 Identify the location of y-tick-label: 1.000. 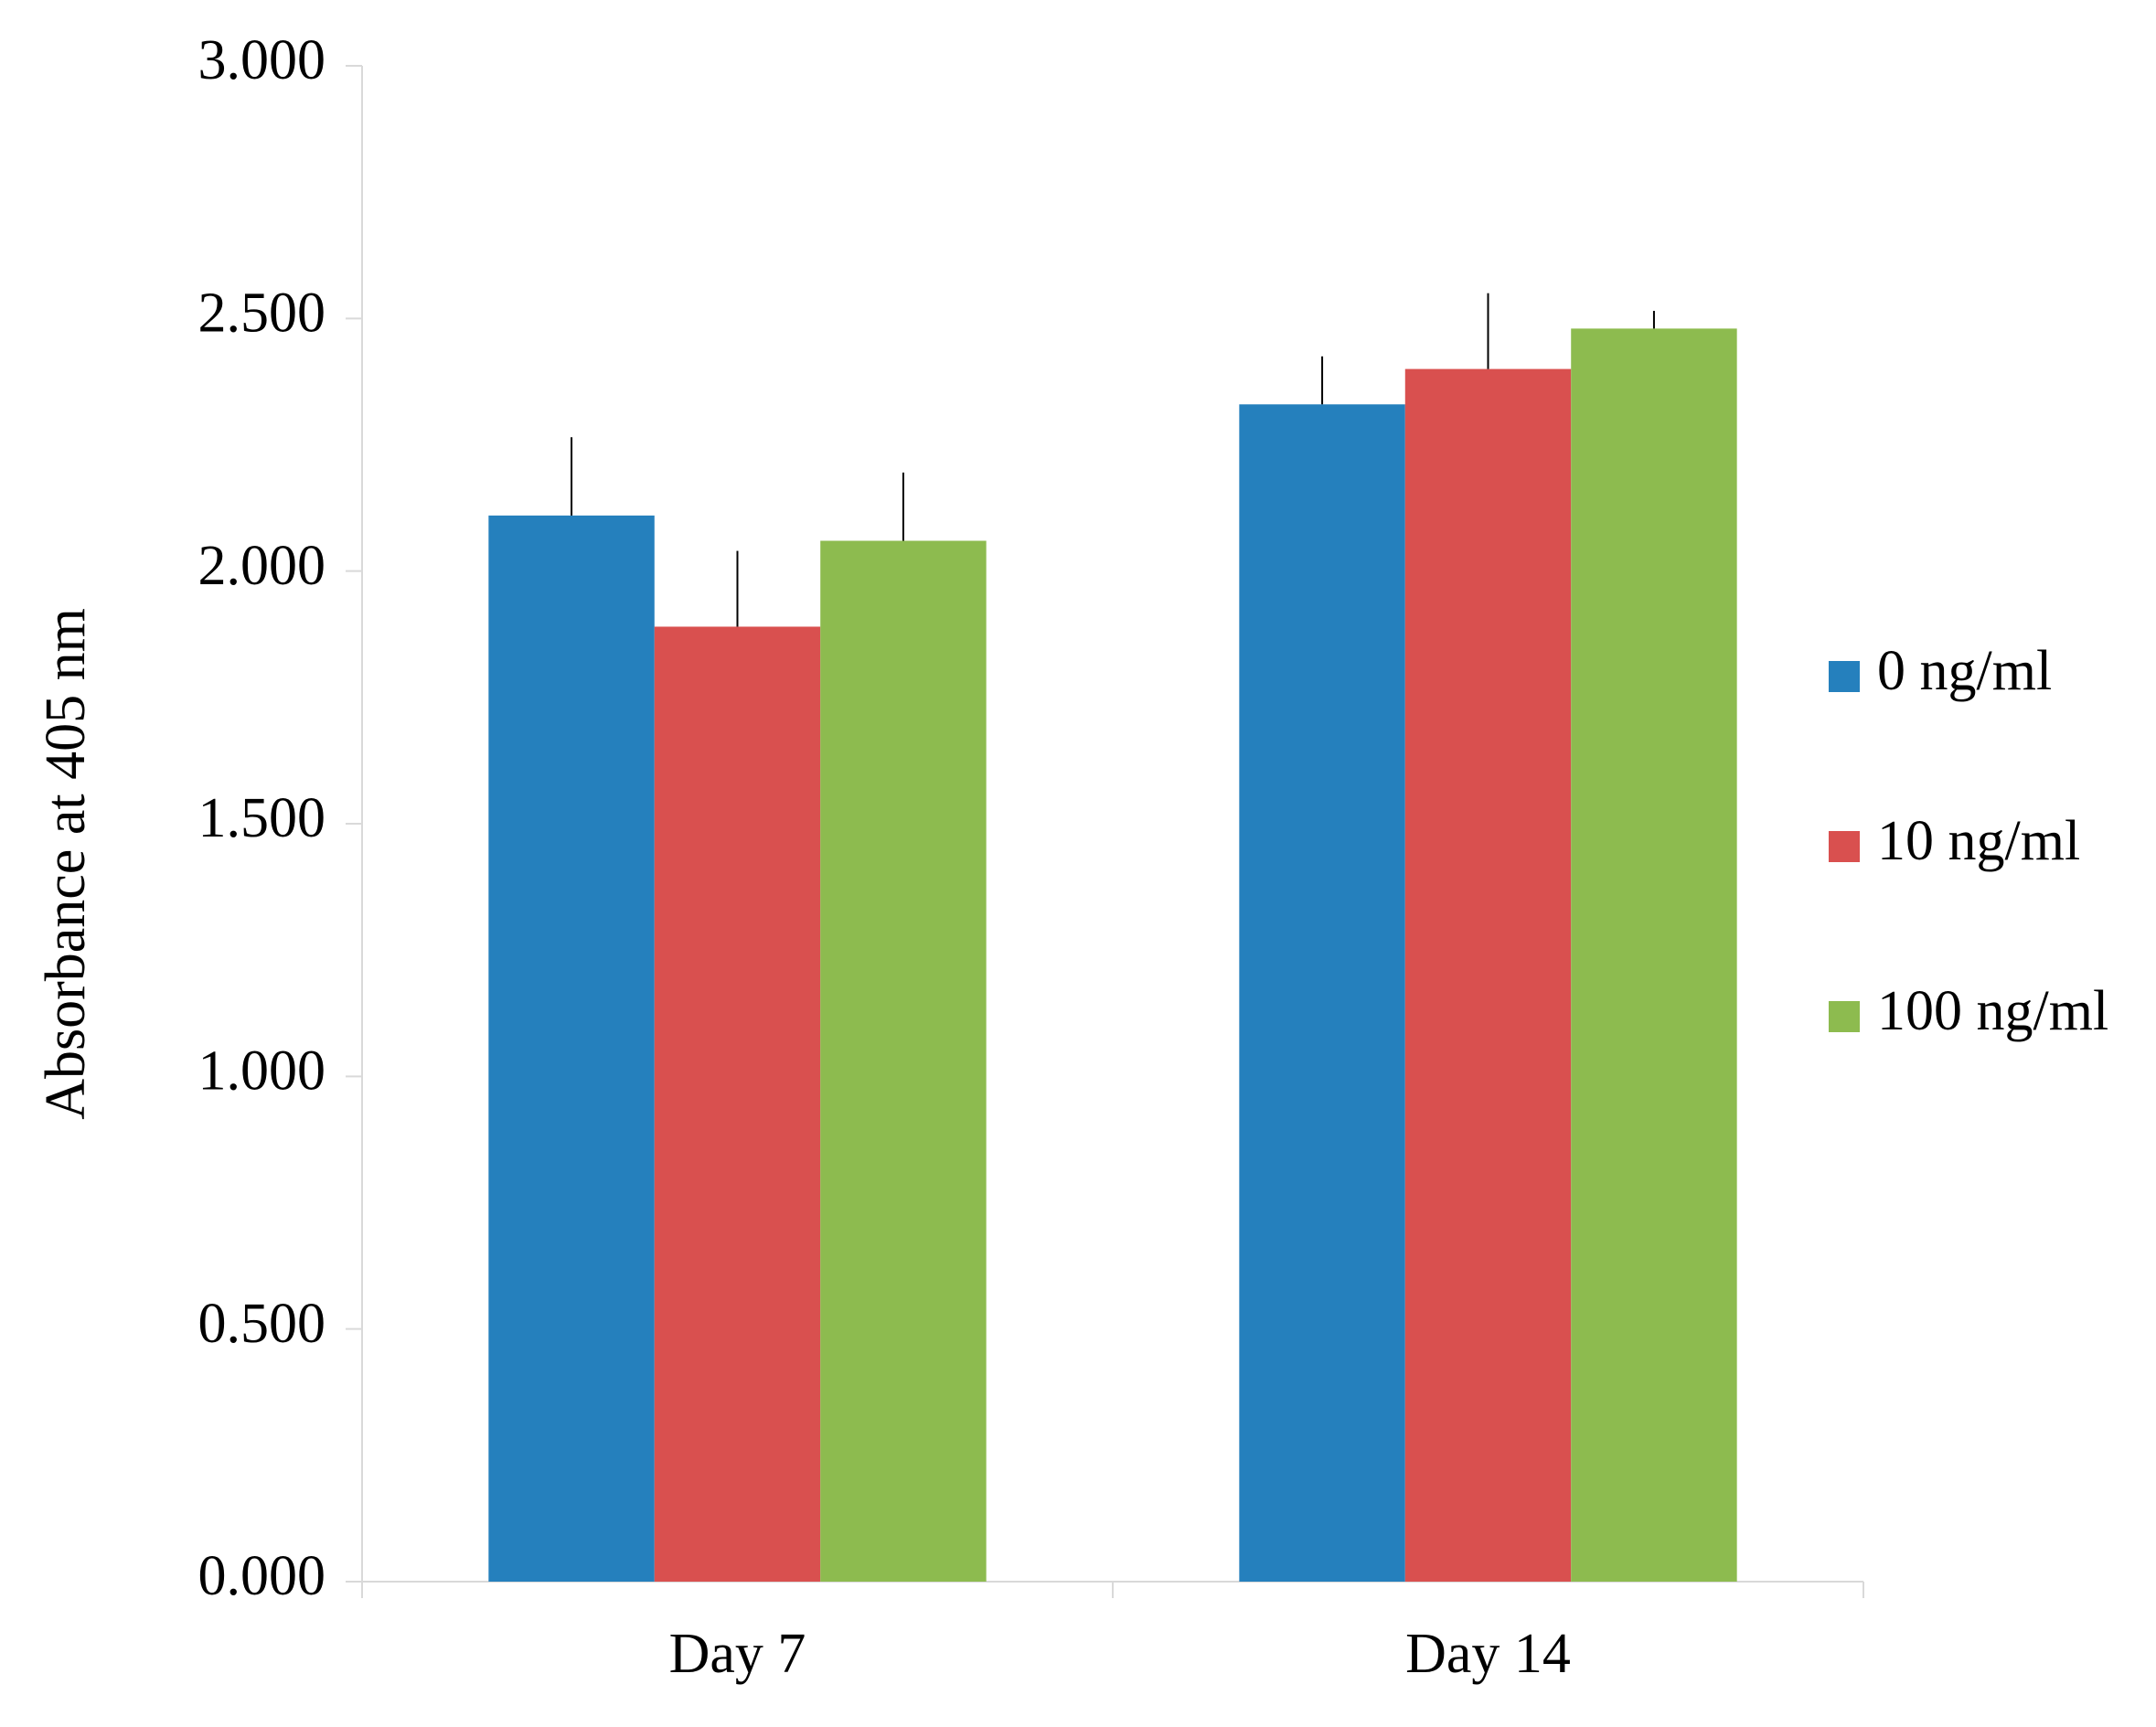
(262, 1071).